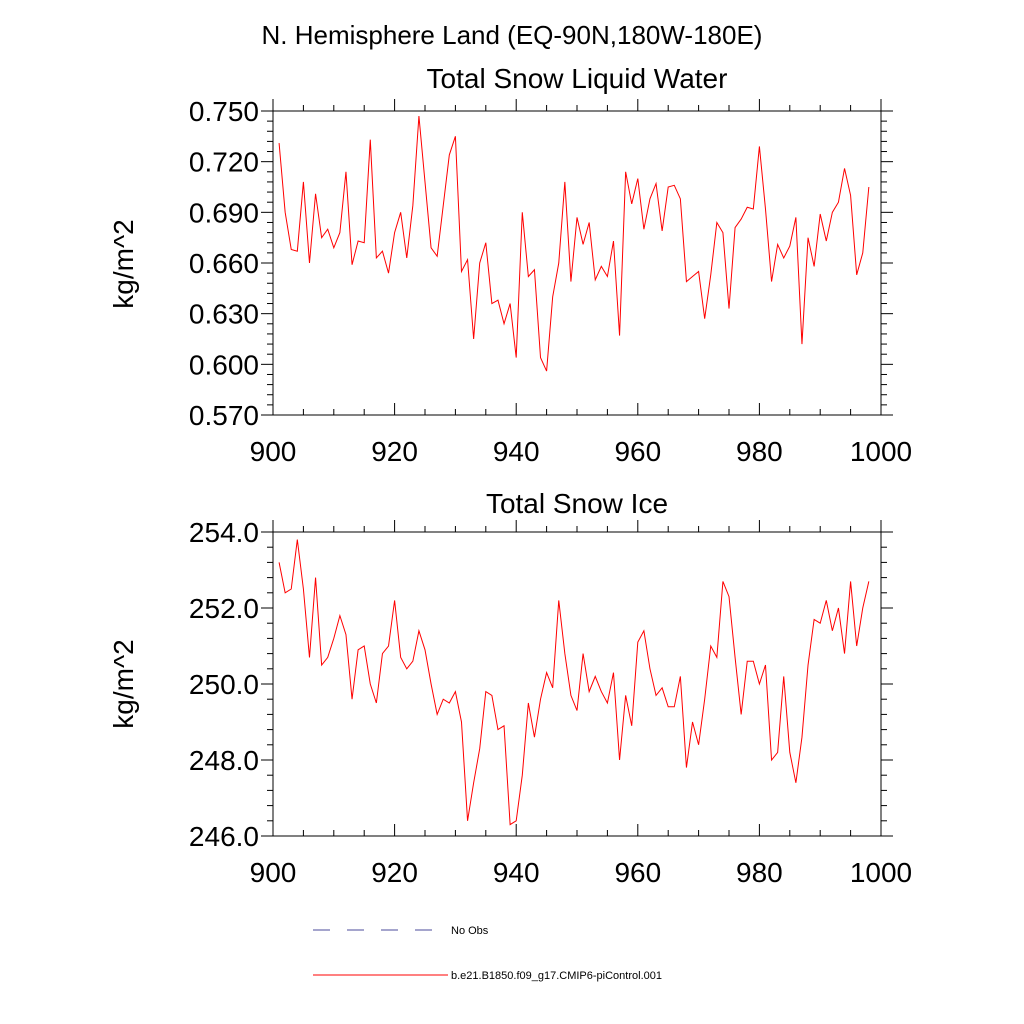 This screenshot has height=1024, width=1024. What do you see at coordinates (224, 364) in the screenshot?
I see `y-tick-label: 0.600` at bounding box center [224, 364].